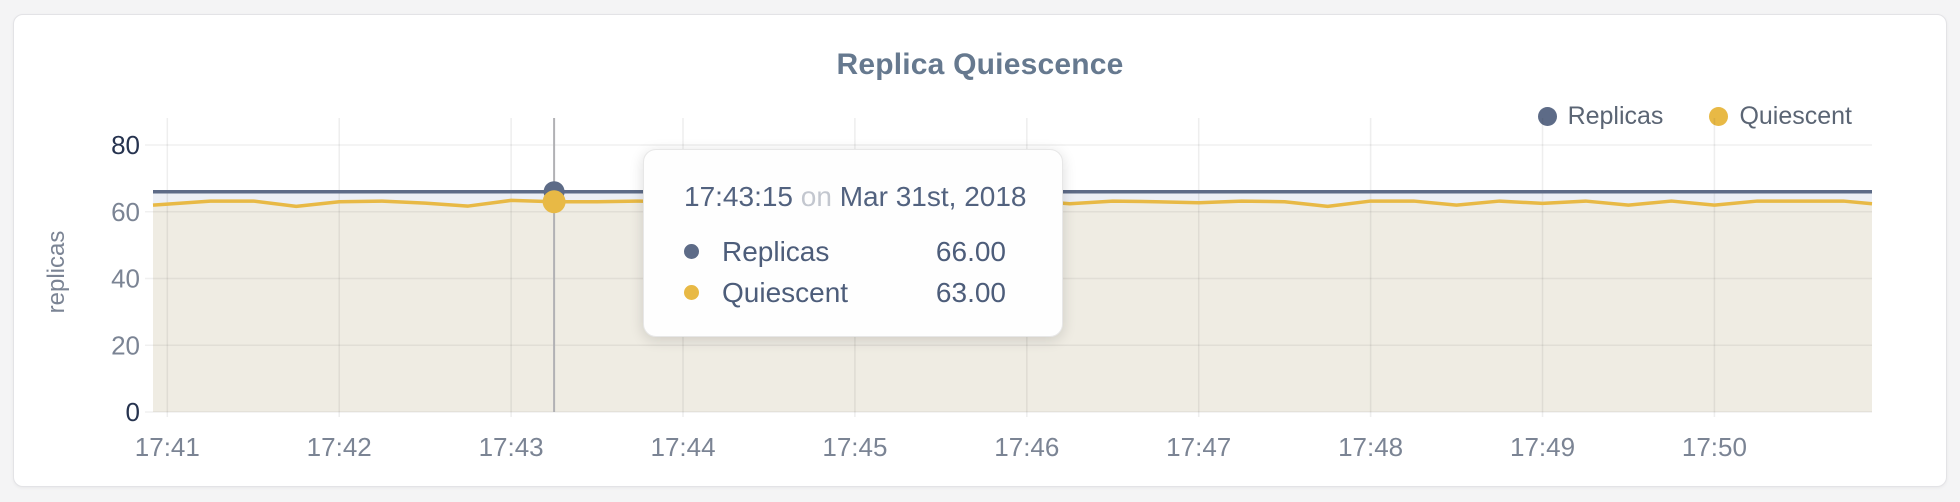 This screenshot has width=1960, height=502. I want to click on hover-marker-quiescent, so click(554, 202).